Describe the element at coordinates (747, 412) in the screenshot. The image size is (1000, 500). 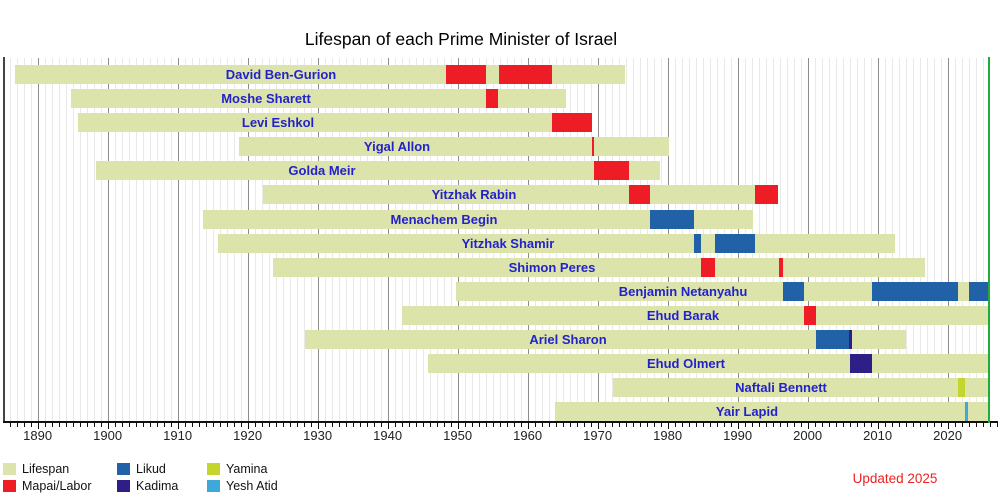
I see `pm-name-label: Yair Lapid` at that location.